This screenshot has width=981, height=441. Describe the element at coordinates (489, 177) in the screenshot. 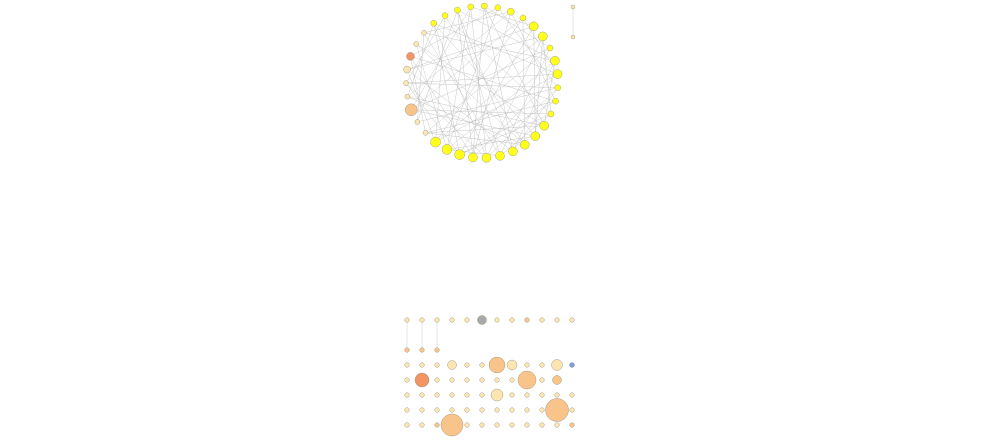

I see `edges-layer` at that location.